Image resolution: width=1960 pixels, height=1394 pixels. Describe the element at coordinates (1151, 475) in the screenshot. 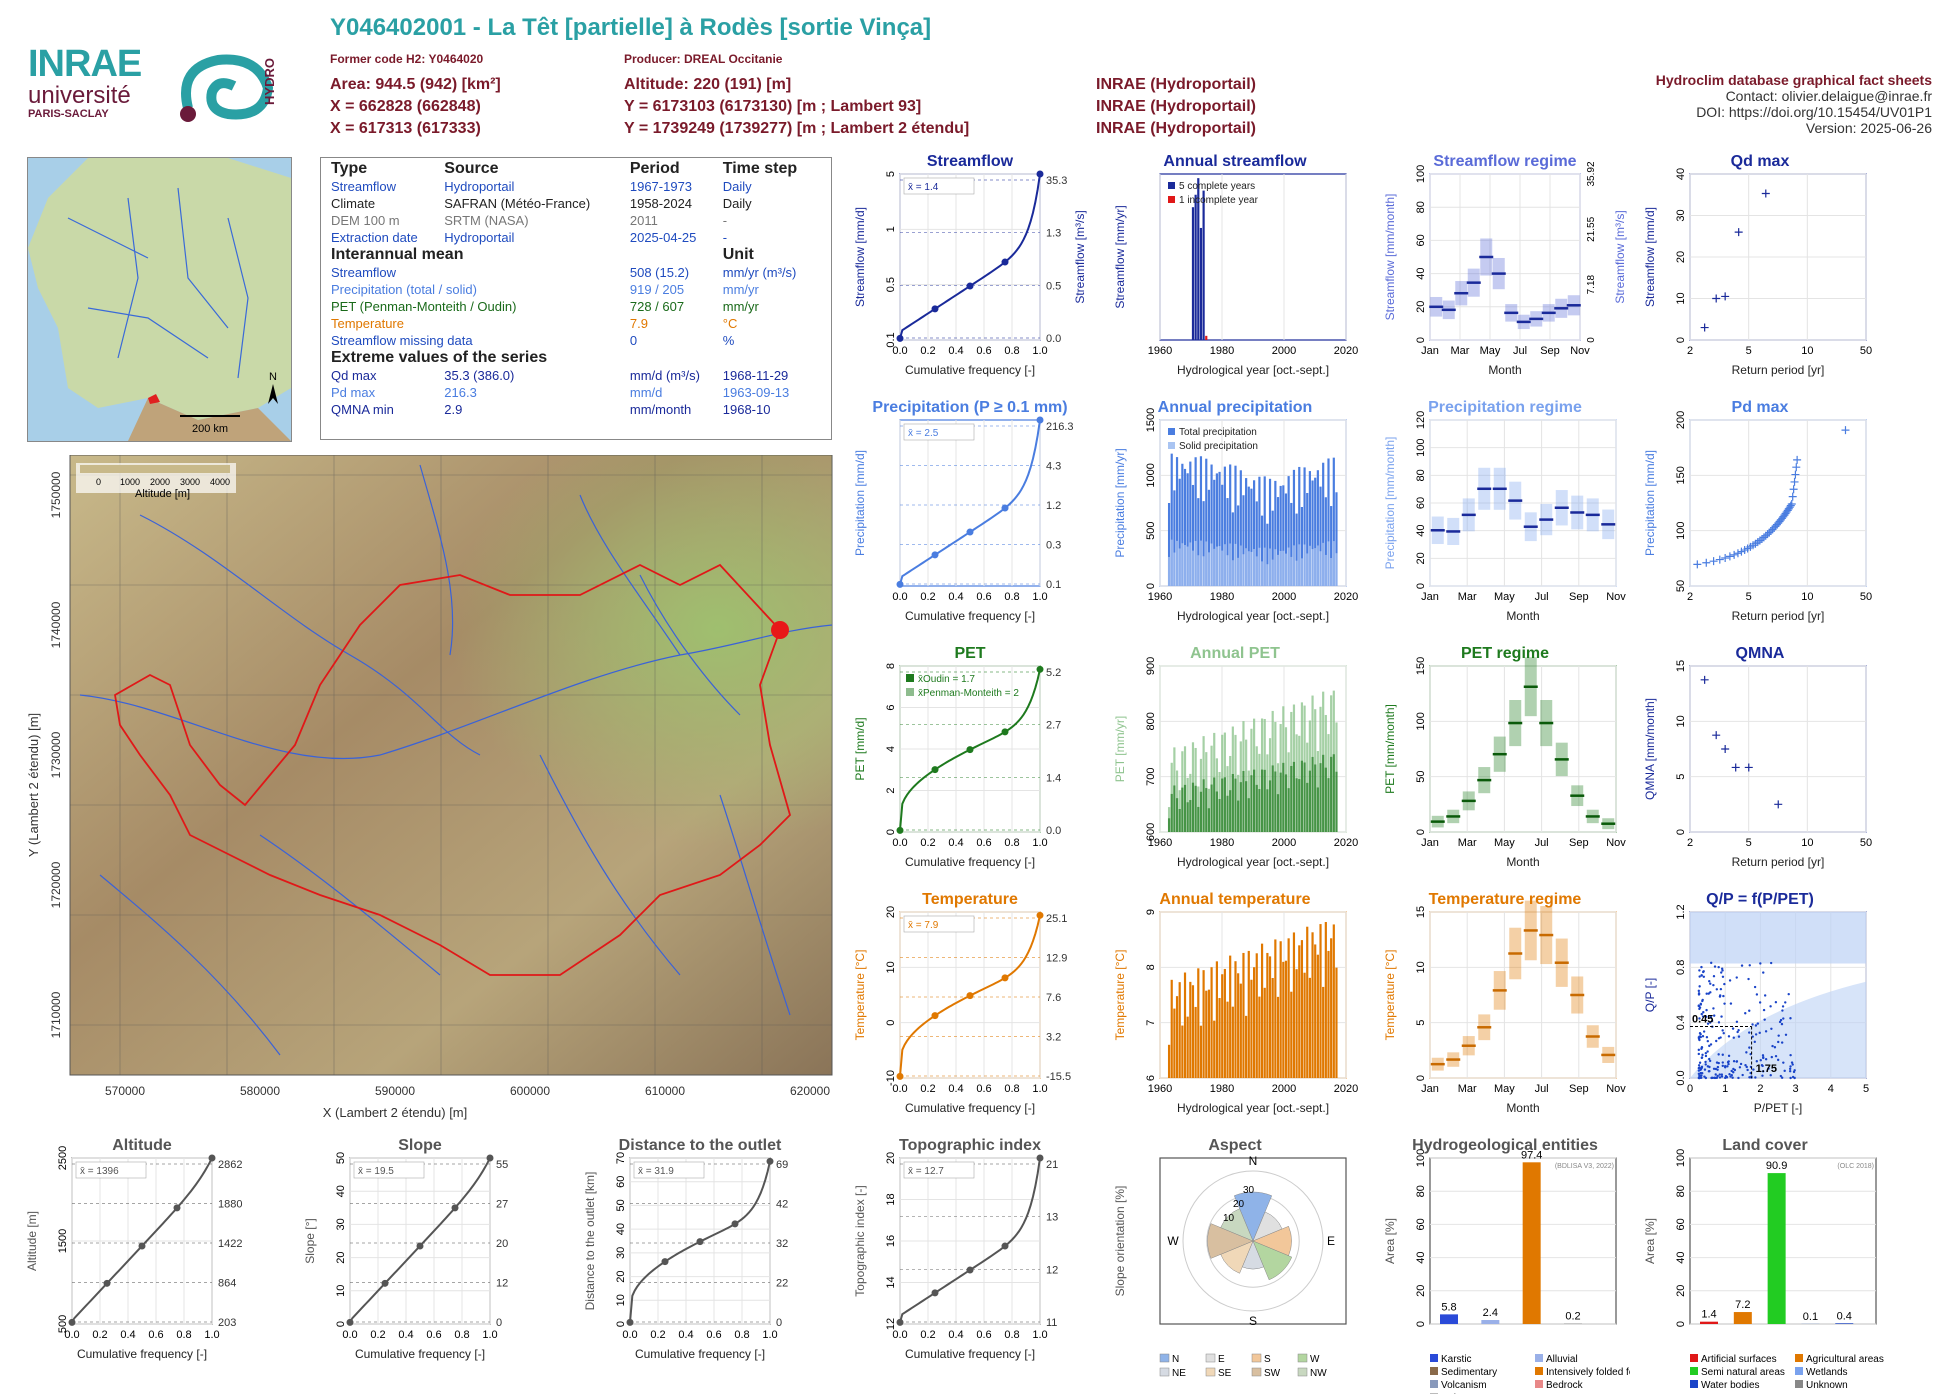

I see `y-tick-label: 1000` at that location.